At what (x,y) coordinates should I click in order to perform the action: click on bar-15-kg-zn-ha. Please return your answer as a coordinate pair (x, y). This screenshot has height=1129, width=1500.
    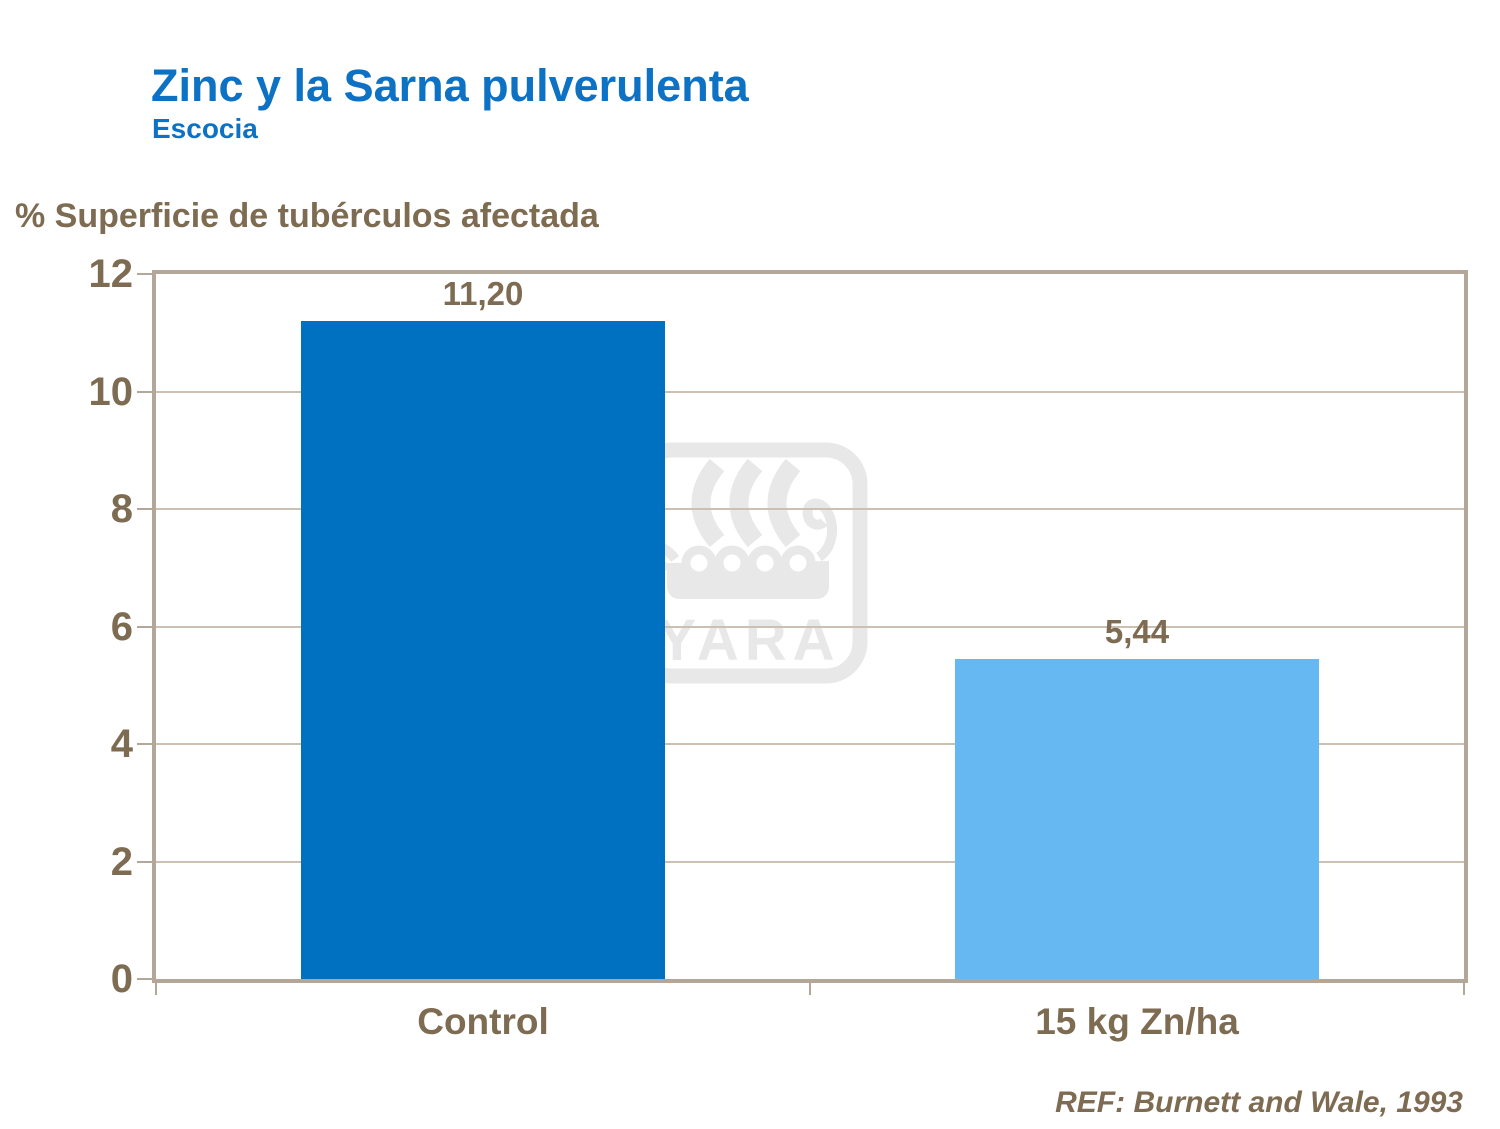
    Looking at the image, I should click on (1137, 819).